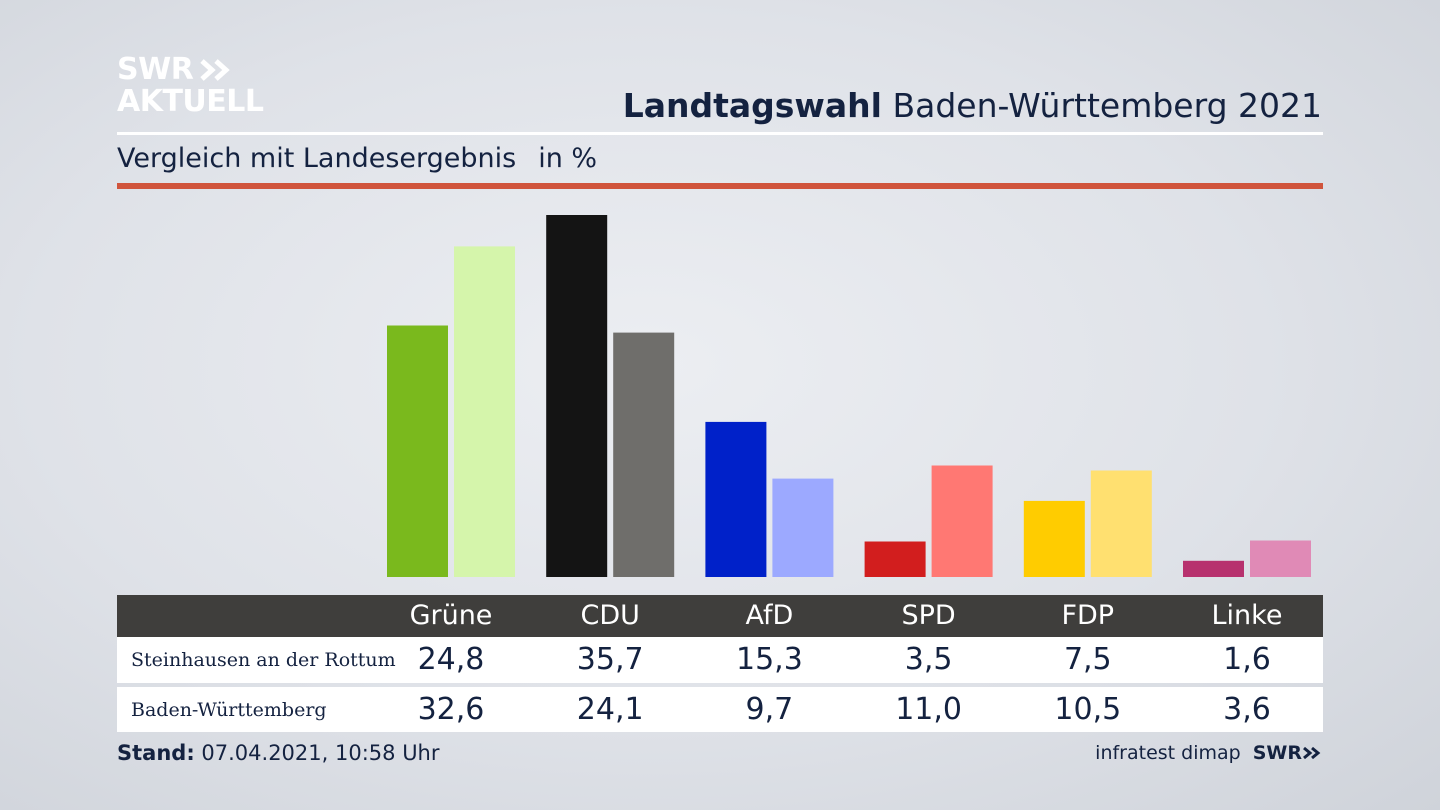 This screenshot has width=1440, height=810. I want to click on bar-afd-local, so click(736, 499).